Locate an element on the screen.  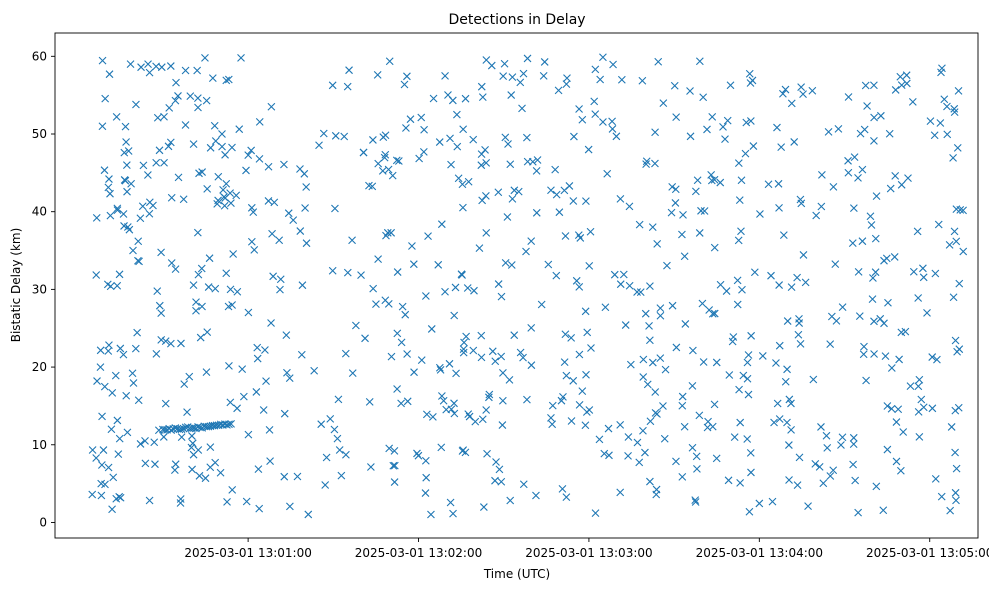
x-tick-label: 2025-03-01 13:05:00 is located at coordinates (927, 553).